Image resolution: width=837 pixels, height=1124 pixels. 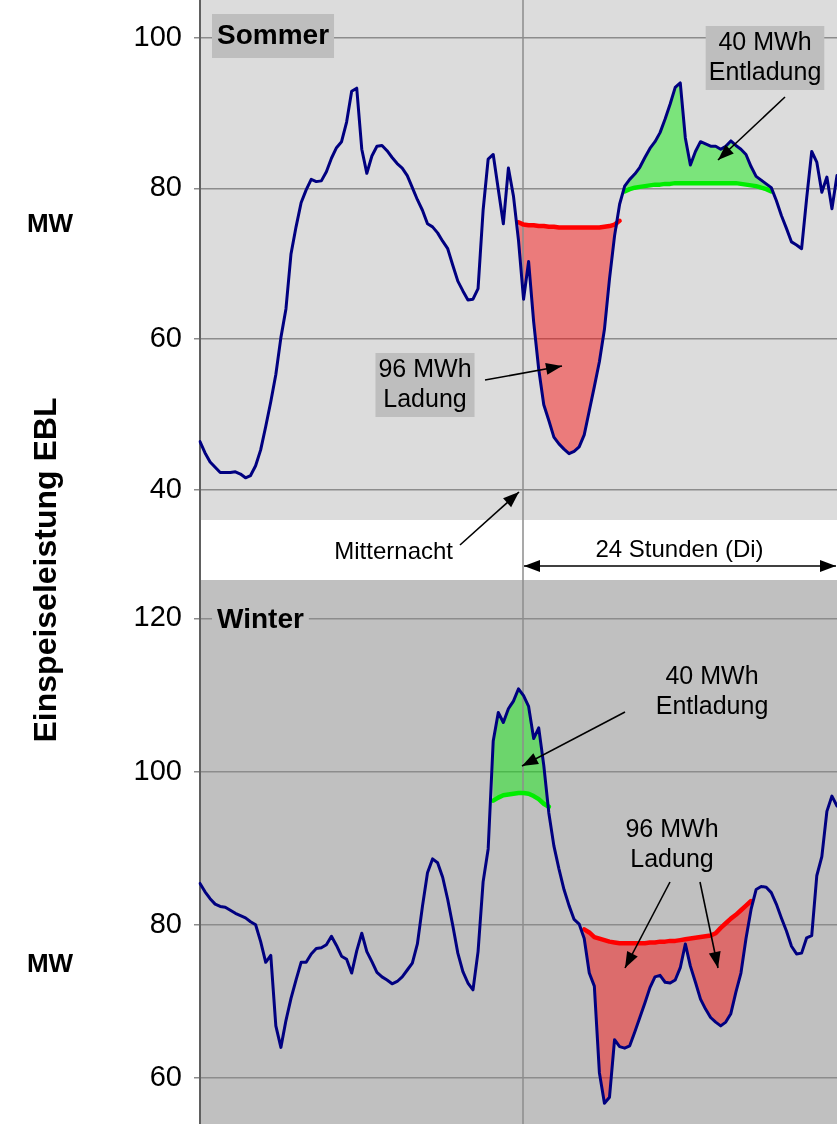 What do you see at coordinates (679, 548) in the screenshot?
I see `text: 24 Stunden (Di)` at bounding box center [679, 548].